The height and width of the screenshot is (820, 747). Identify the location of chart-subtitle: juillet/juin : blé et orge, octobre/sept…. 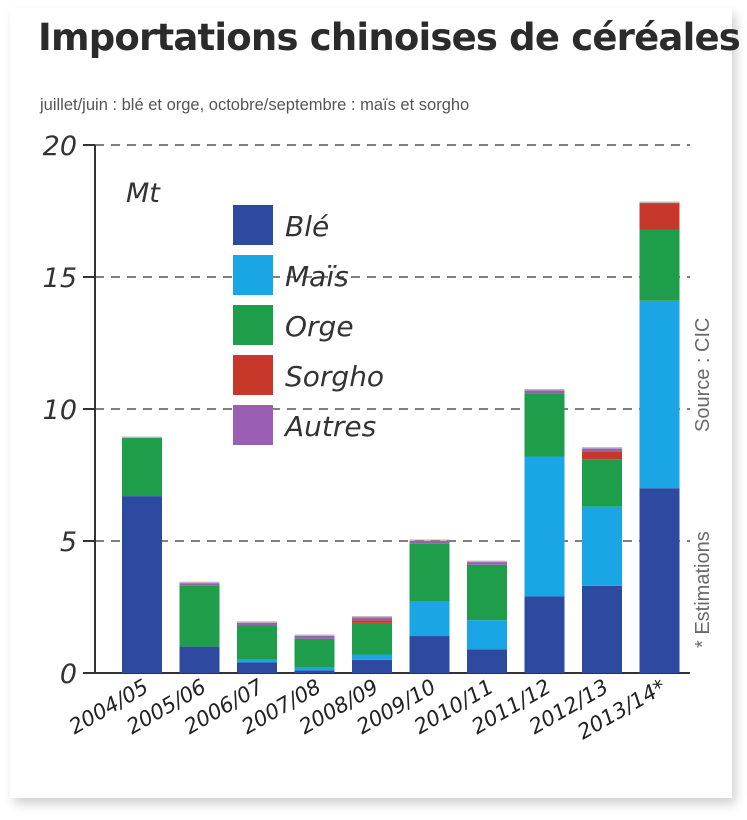
(255, 105).